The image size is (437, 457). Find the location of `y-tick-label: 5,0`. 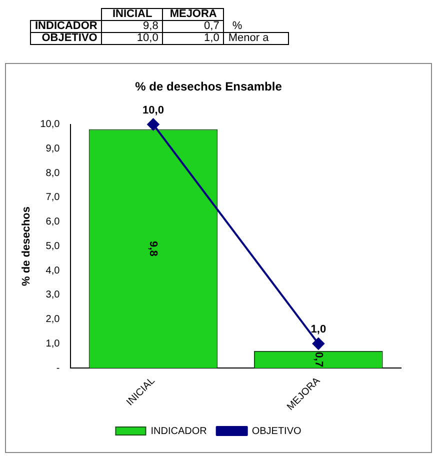

y-tick-label: 5,0 is located at coordinates (53, 246).